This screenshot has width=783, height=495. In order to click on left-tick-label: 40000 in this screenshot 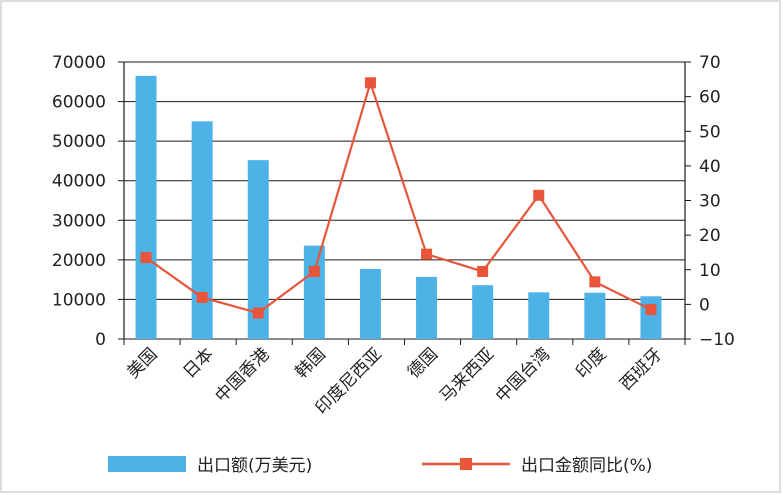, I will do `click(79, 182)`.